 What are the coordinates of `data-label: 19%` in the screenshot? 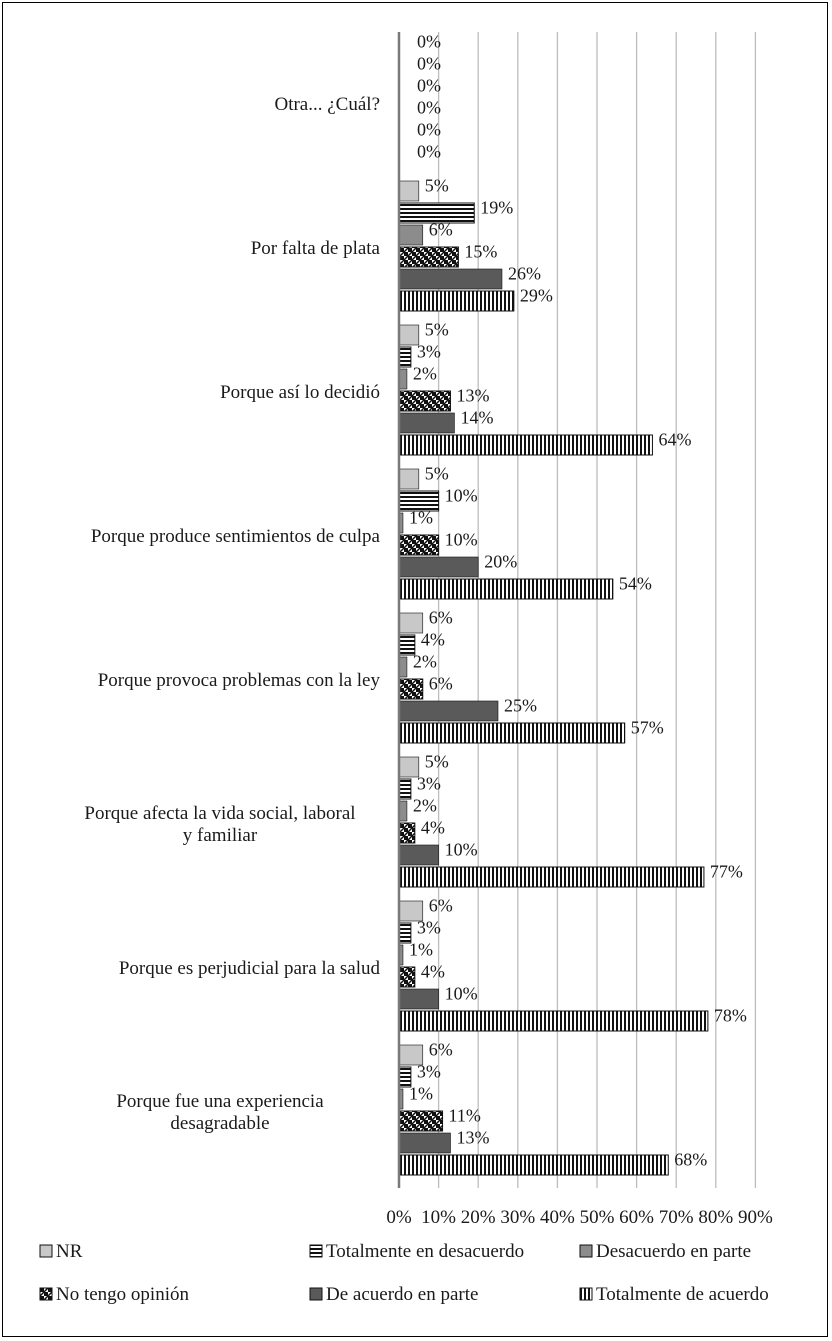 It's located at (496, 207).